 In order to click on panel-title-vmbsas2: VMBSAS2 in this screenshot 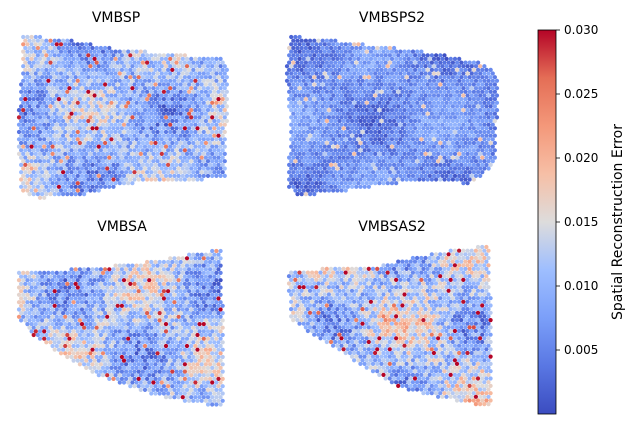, I will do `click(392, 227)`.